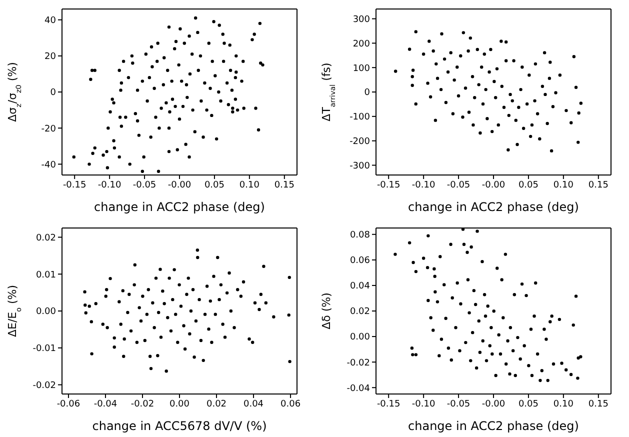  What do you see at coordinates (216, 403) in the screenshot?
I see `x-tick-label: 0.02` at bounding box center [216, 403].